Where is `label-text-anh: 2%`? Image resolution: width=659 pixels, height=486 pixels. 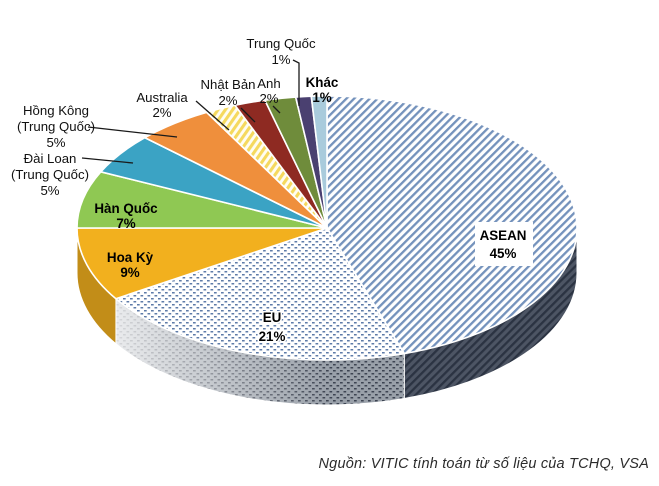
label-text-anh: 2% is located at coordinates (268, 98).